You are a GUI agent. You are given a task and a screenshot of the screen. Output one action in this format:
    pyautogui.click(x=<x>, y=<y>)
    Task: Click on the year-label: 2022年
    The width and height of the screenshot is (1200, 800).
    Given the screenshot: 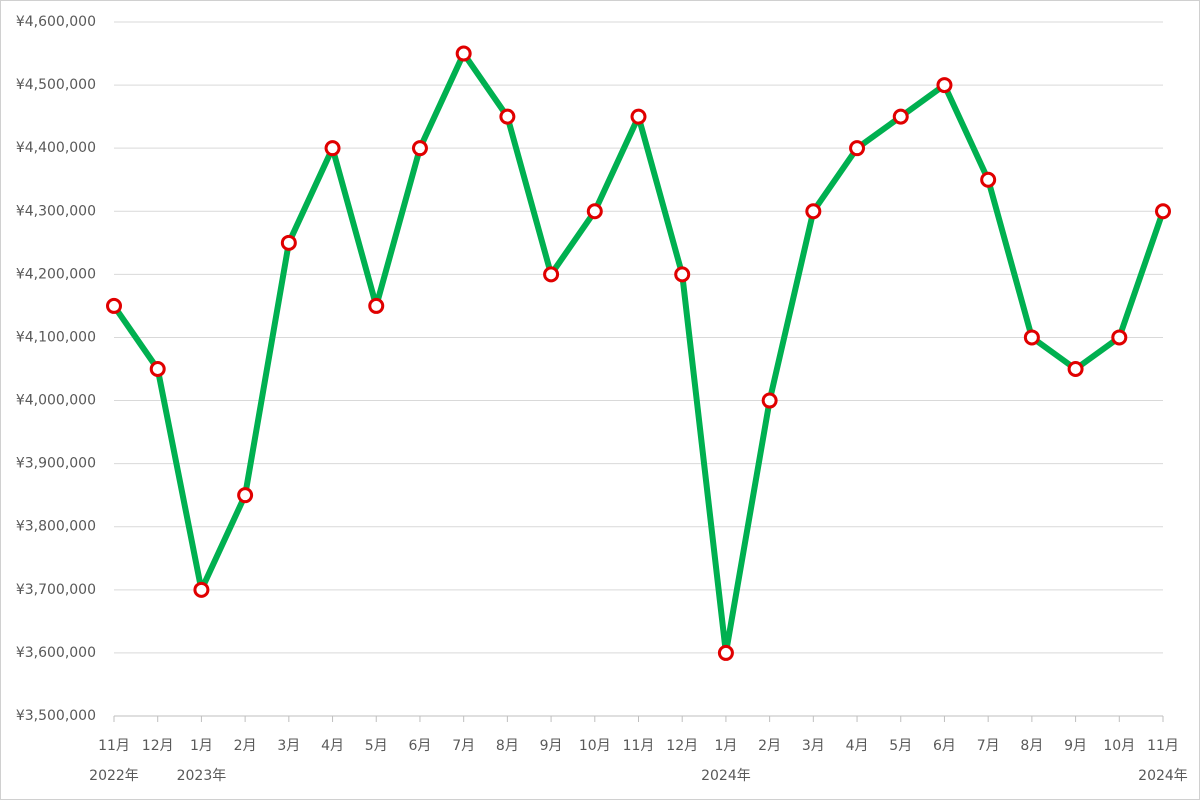 What is the action you would take?
    pyautogui.click(x=114, y=776)
    